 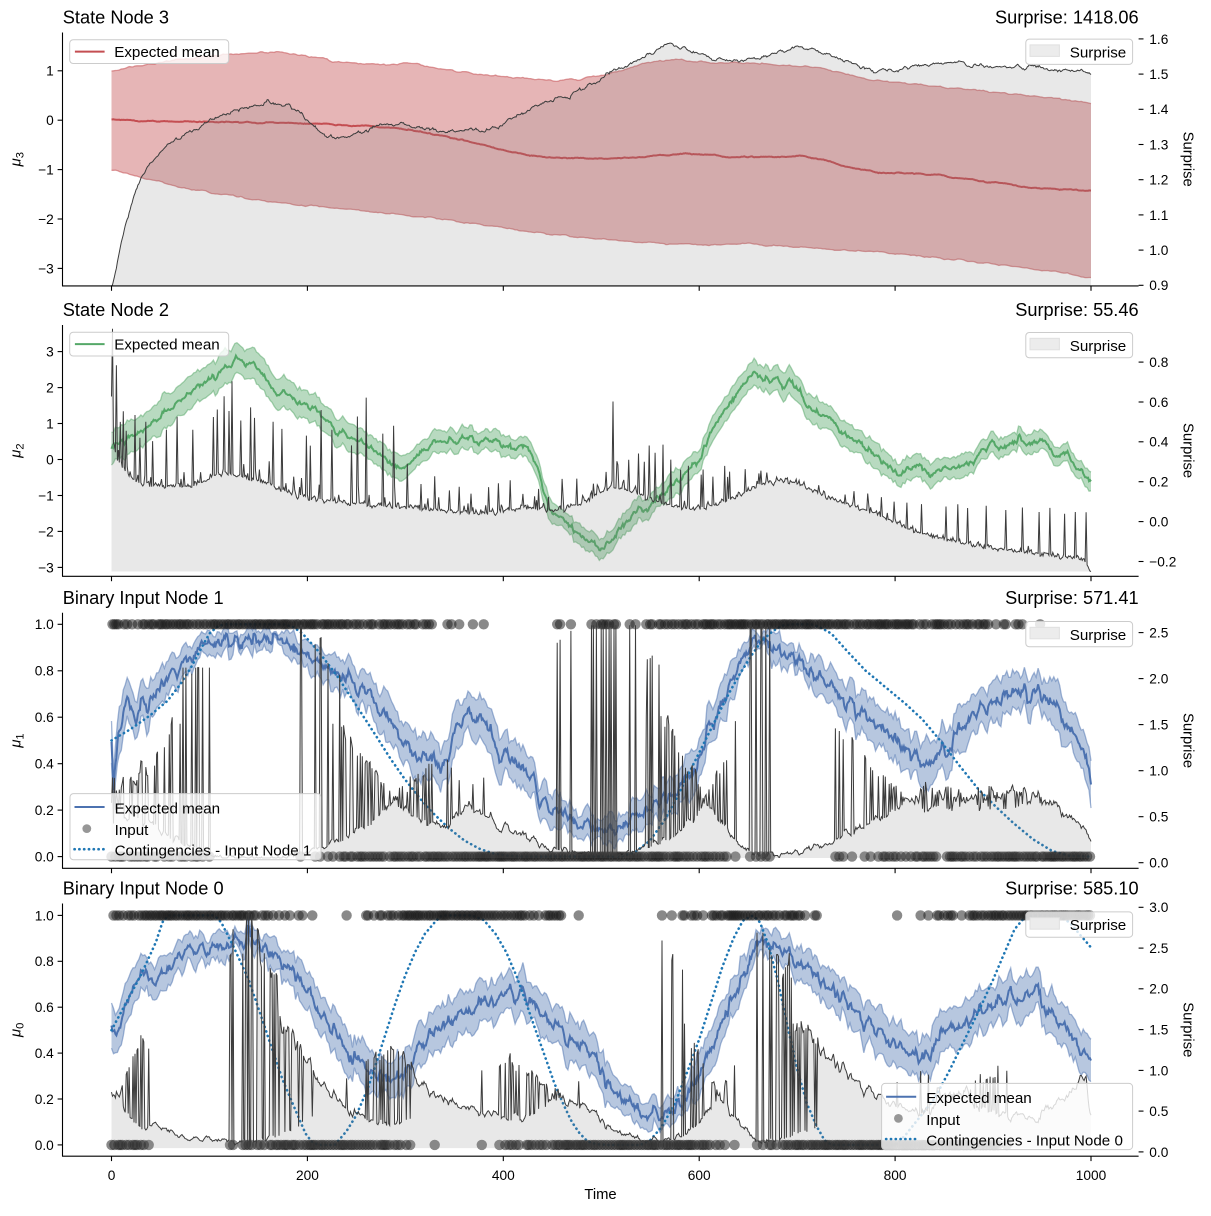 What do you see at coordinates (600, 1195) in the screenshot?
I see `svg-text: Time` at bounding box center [600, 1195].